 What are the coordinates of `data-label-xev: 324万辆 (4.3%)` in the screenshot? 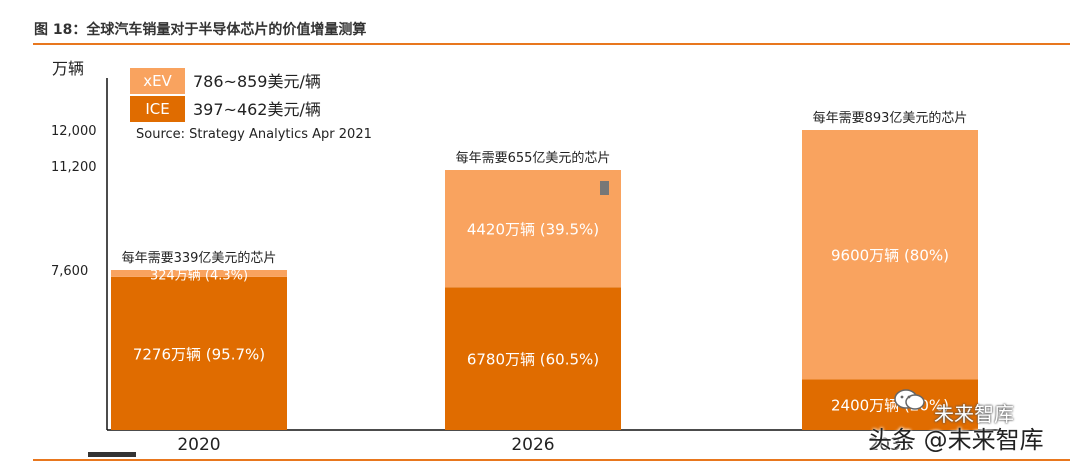 It's located at (199, 275).